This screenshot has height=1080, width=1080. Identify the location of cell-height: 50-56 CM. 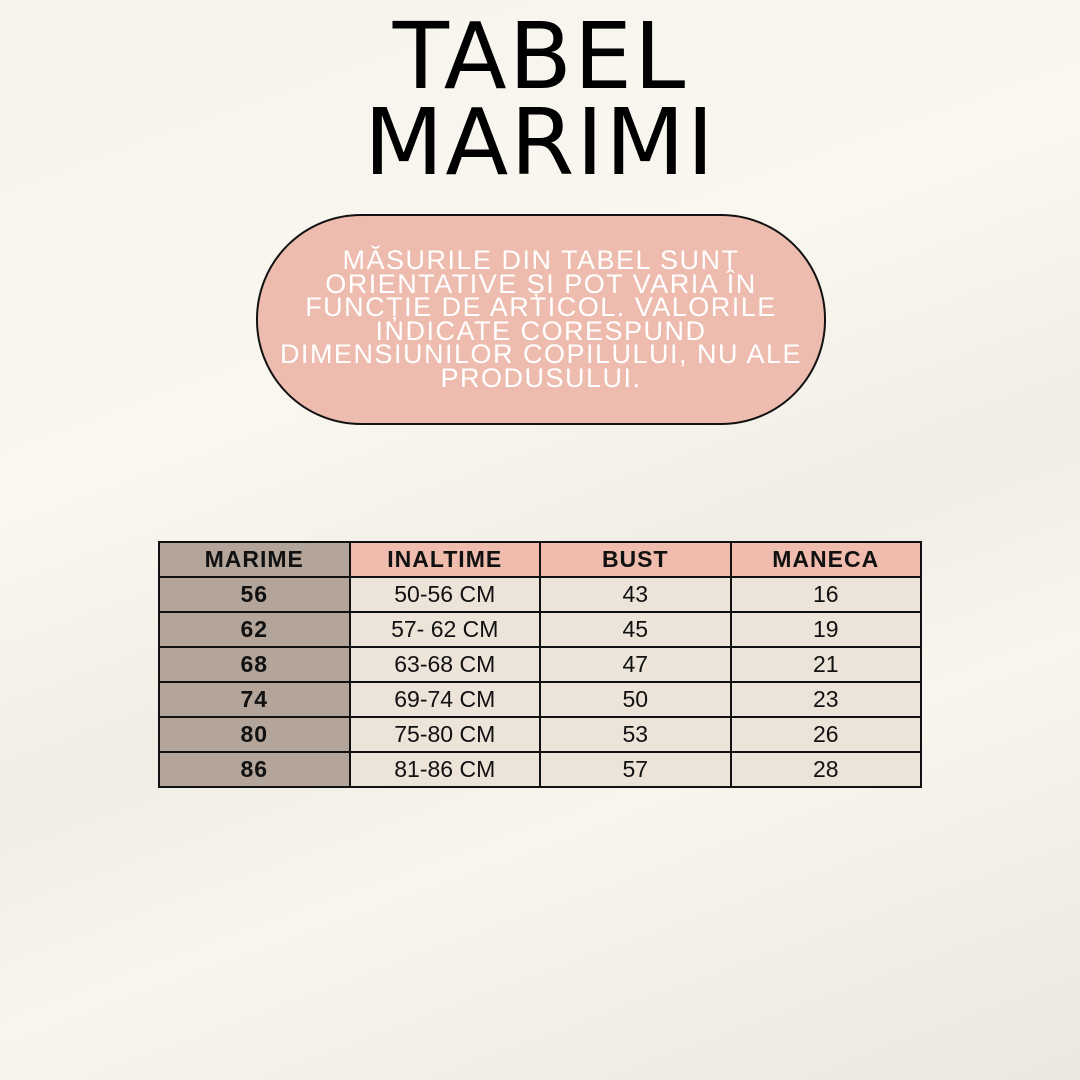
(444, 594).